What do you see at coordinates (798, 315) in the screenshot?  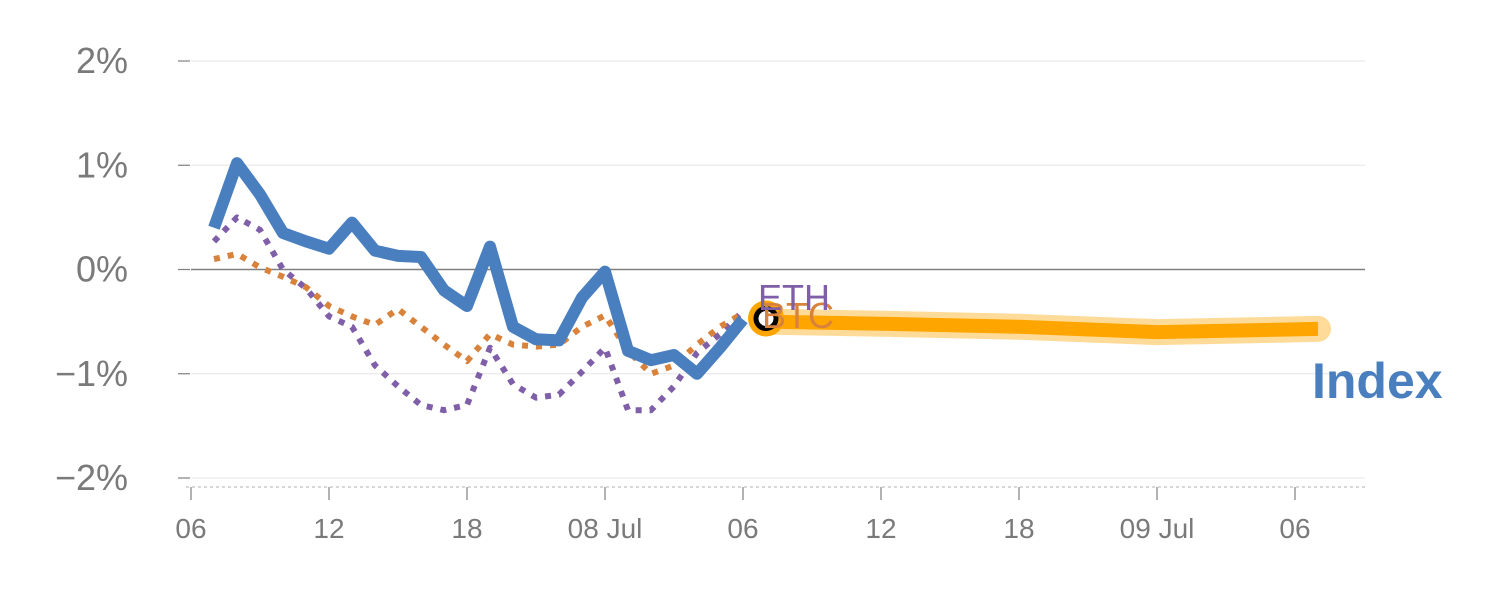 I see `series-label-btc: BTC` at bounding box center [798, 315].